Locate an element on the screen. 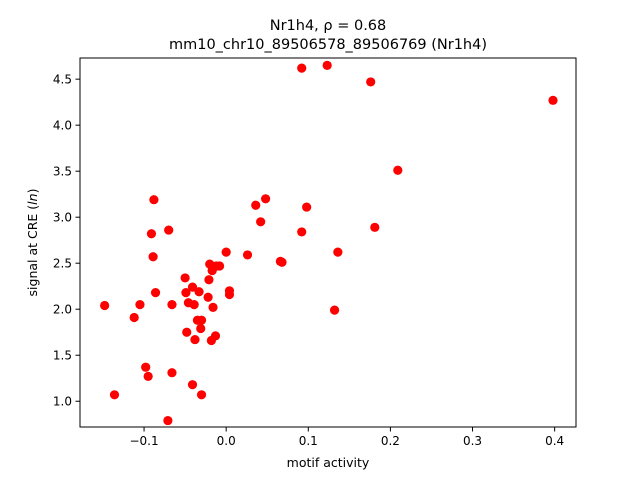 The image size is (640, 484). x-tick-label: −0.1 is located at coordinates (143, 441).